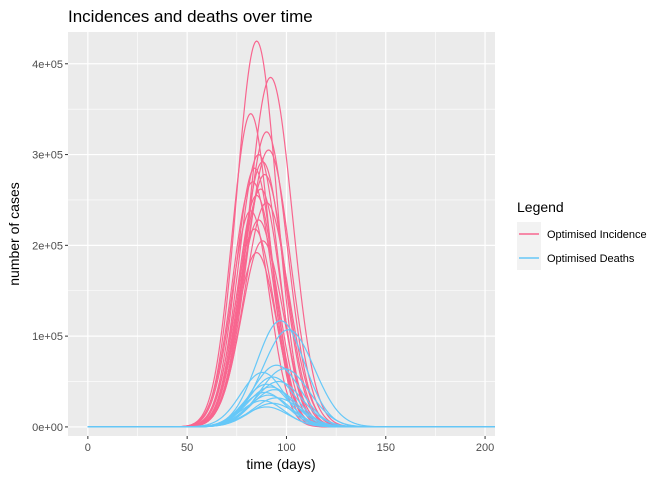  What do you see at coordinates (47, 337) in the screenshot?
I see `y-tick-label: 1e+05` at bounding box center [47, 337].